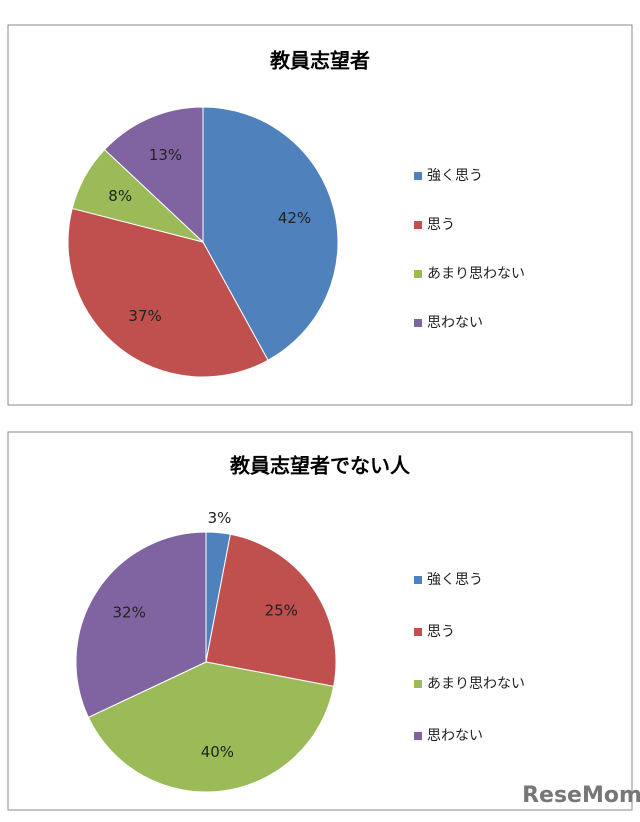 Image resolution: width=640 pixels, height=822 pixels. I want to click on data-label: 13%, so click(165, 155).